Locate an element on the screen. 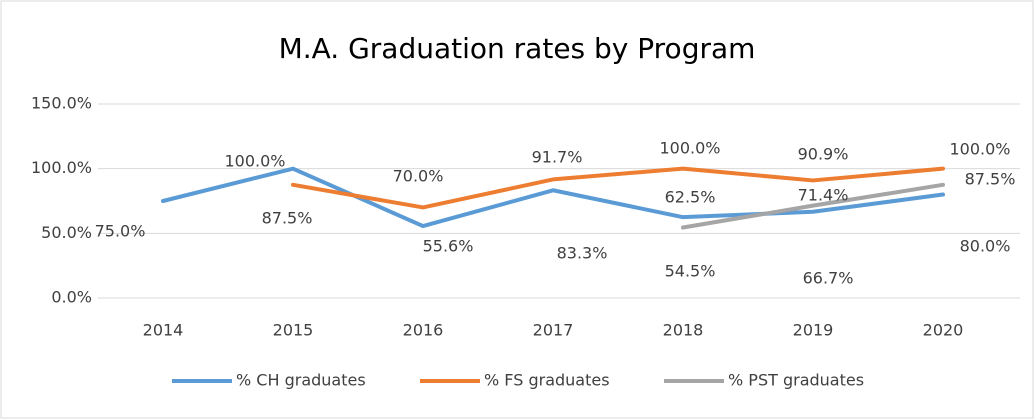  data-label: 54.5% is located at coordinates (690, 271).